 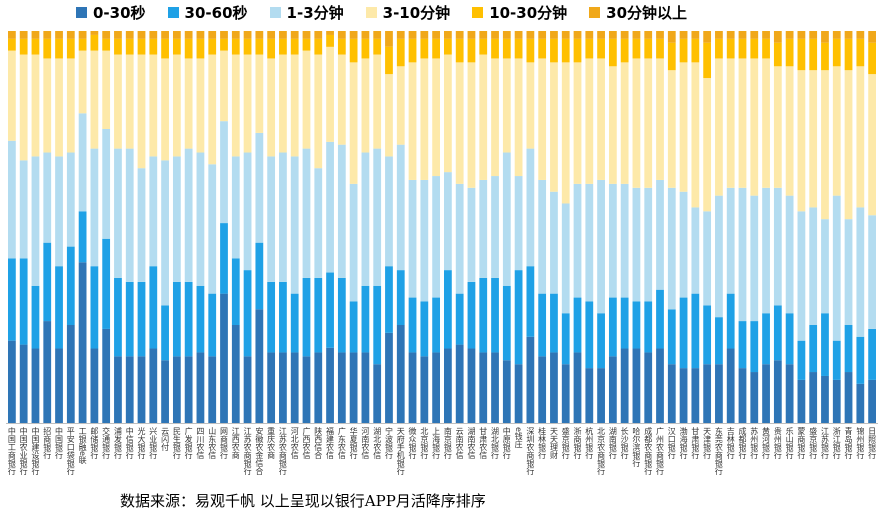 I want to click on legend-item: 0-30秒, so click(x=111, y=12).